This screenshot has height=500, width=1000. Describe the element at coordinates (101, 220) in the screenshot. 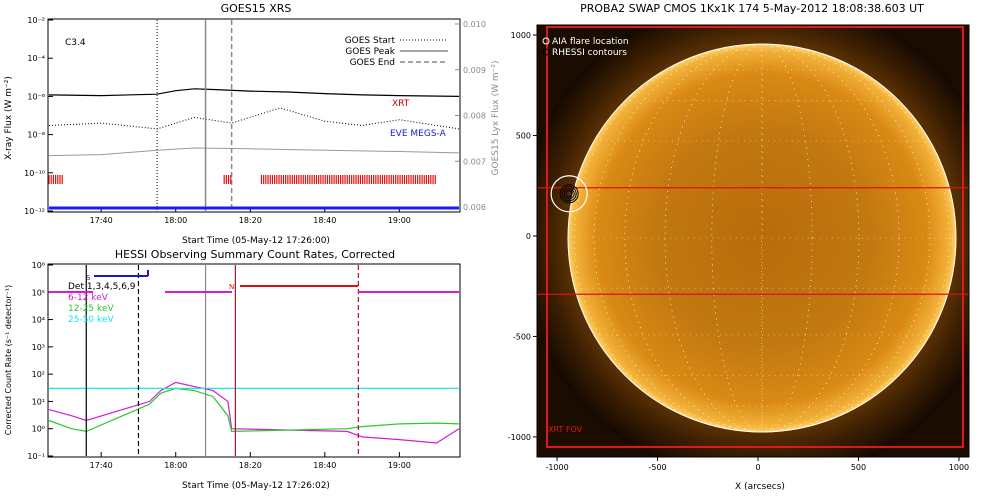

I see `goes-x-tick-label: 17:40` at that location.